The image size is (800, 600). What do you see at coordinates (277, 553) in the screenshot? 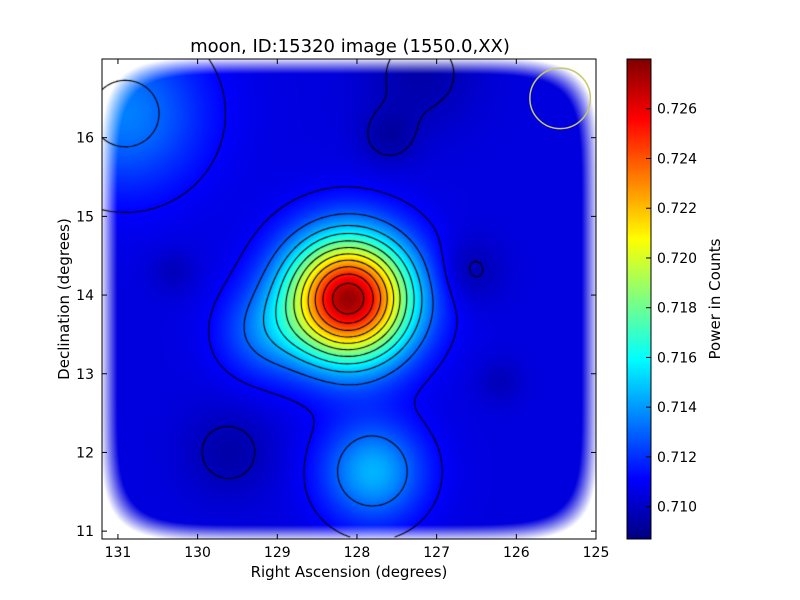
I see `x-tick-label: 129` at bounding box center [277, 553].